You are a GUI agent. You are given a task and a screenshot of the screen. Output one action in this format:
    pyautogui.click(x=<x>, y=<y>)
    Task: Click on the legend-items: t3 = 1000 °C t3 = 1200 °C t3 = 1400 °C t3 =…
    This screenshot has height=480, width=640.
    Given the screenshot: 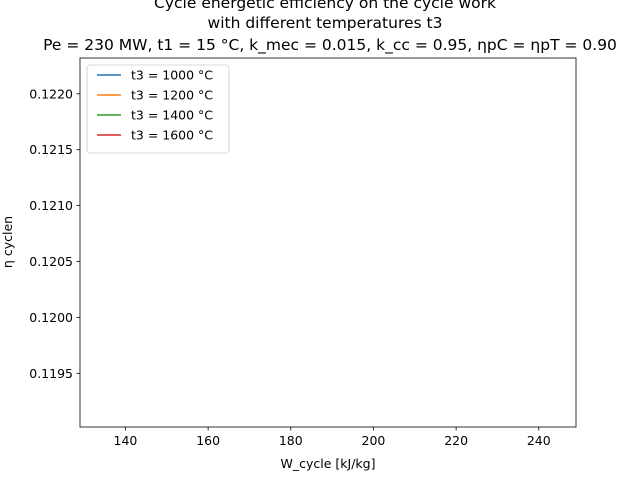 What is the action you would take?
    pyautogui.click(x=155, y=105)
    